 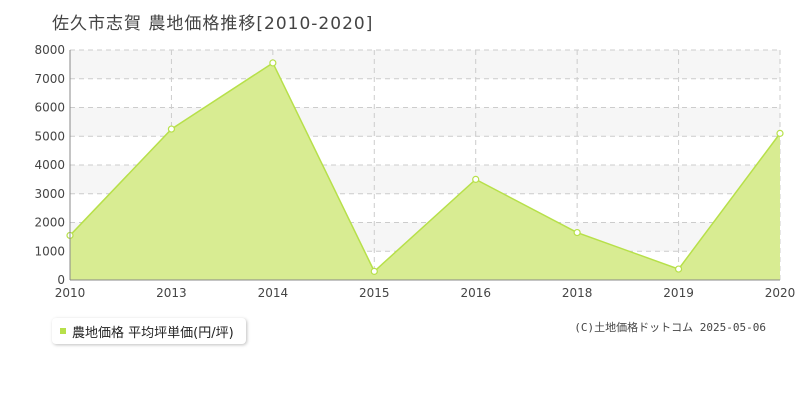 What do you see at coordinates (425, 293) in the screenshot?
I see `x-tick-labels: 2010 2013 2014 2015 2016 2018 2019 2020` at bounding box center [425, 293].